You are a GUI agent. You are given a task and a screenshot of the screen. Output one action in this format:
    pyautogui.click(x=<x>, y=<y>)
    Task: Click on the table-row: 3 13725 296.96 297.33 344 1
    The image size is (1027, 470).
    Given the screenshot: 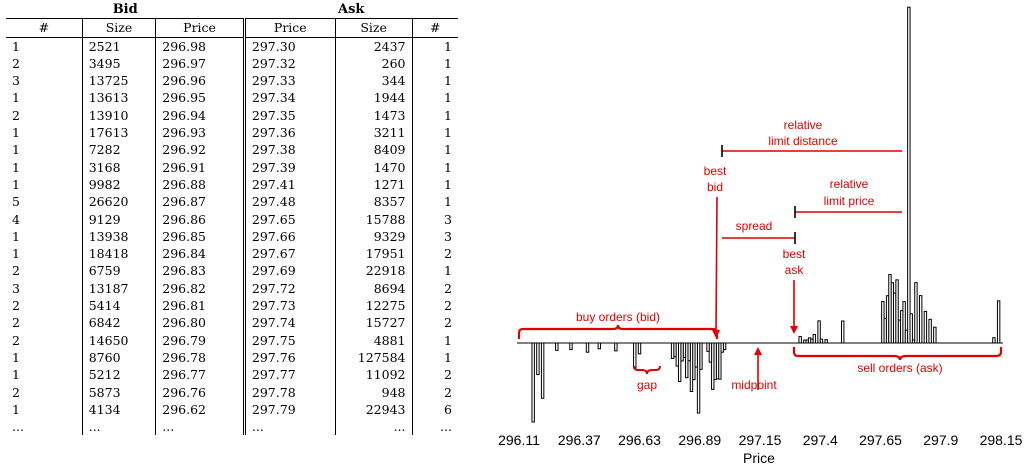 What is the action you would take?
    pyautogui.click(x=232, y=81)
    